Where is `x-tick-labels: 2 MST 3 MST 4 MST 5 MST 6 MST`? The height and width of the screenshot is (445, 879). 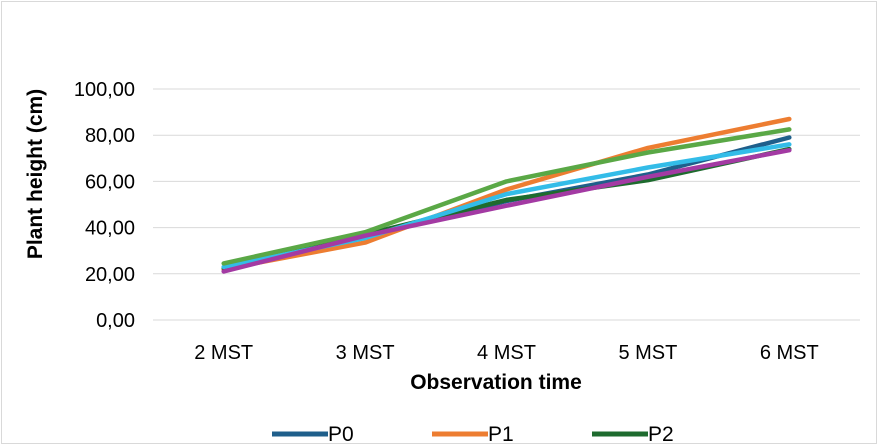 x-tick-labels: 2 MST 3 MST 4 MST 5 MST 6 MST is located at coordinates (506, 353).